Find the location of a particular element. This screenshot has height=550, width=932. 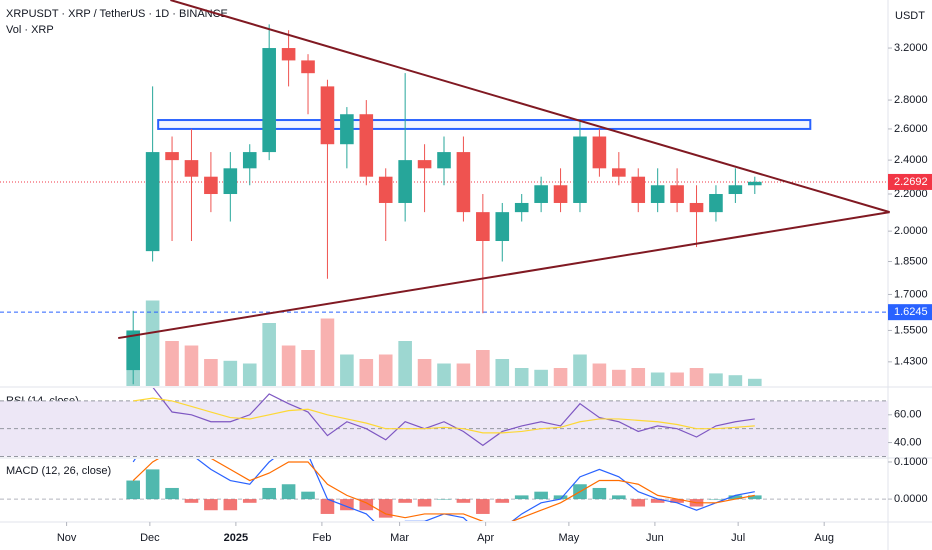

y-tick-label: 2.8000 is located at coordinates (911, 100).